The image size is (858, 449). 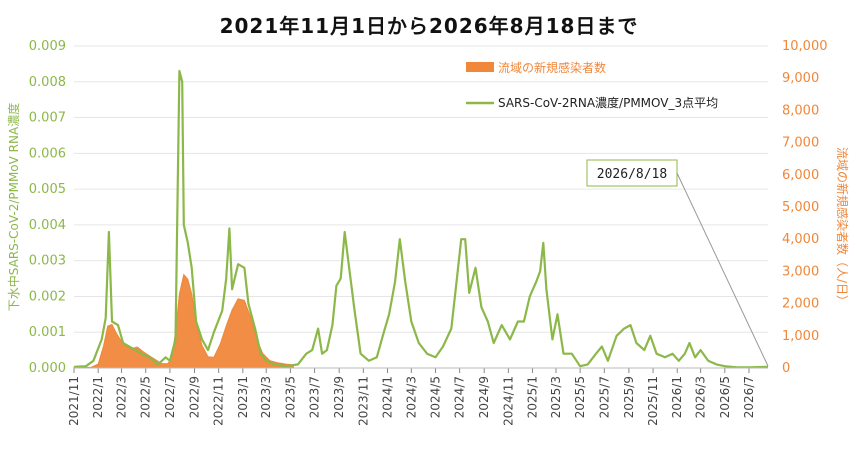 I want to click on x-tick-label: 2022/9, so click(x=194, y=397).